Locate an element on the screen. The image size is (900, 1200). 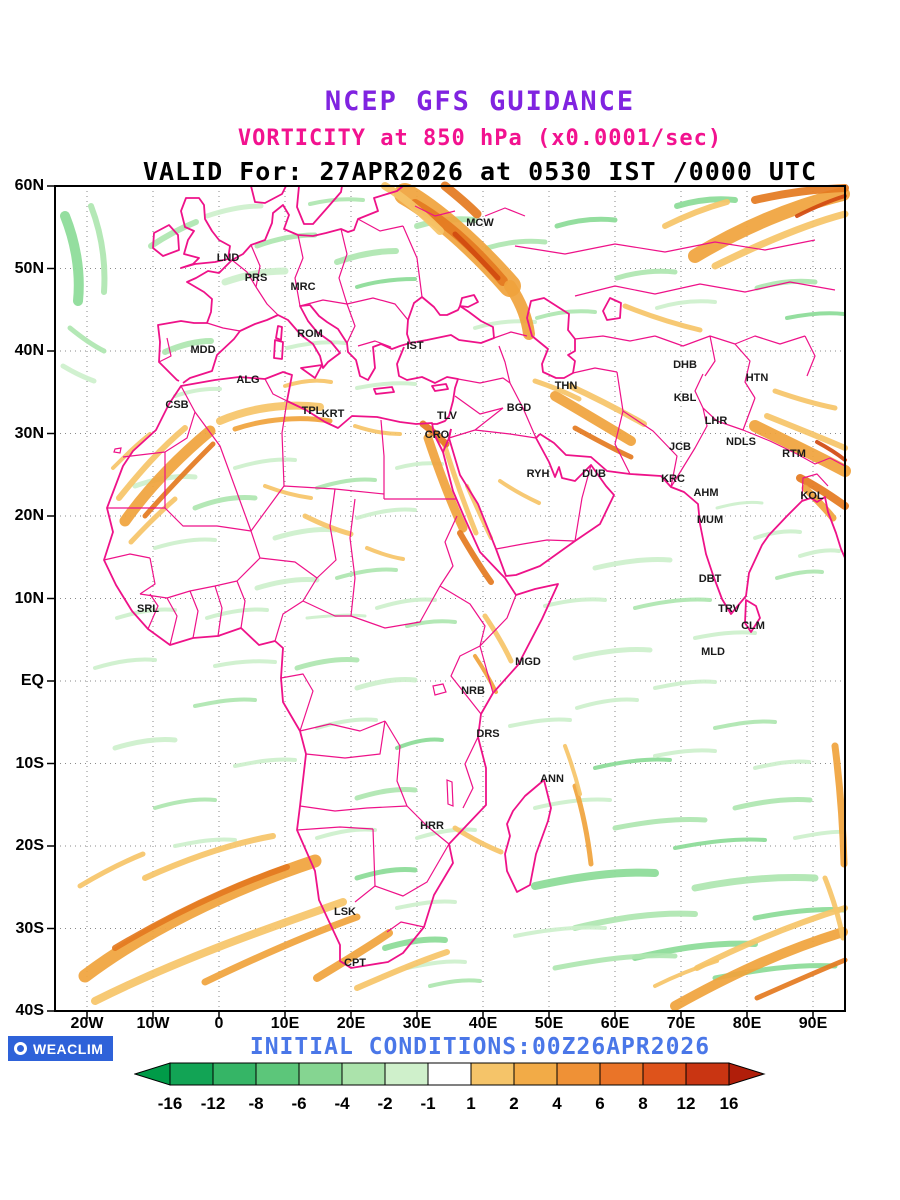
x-tick-label: 50E is located at coordinates (549, 1023).